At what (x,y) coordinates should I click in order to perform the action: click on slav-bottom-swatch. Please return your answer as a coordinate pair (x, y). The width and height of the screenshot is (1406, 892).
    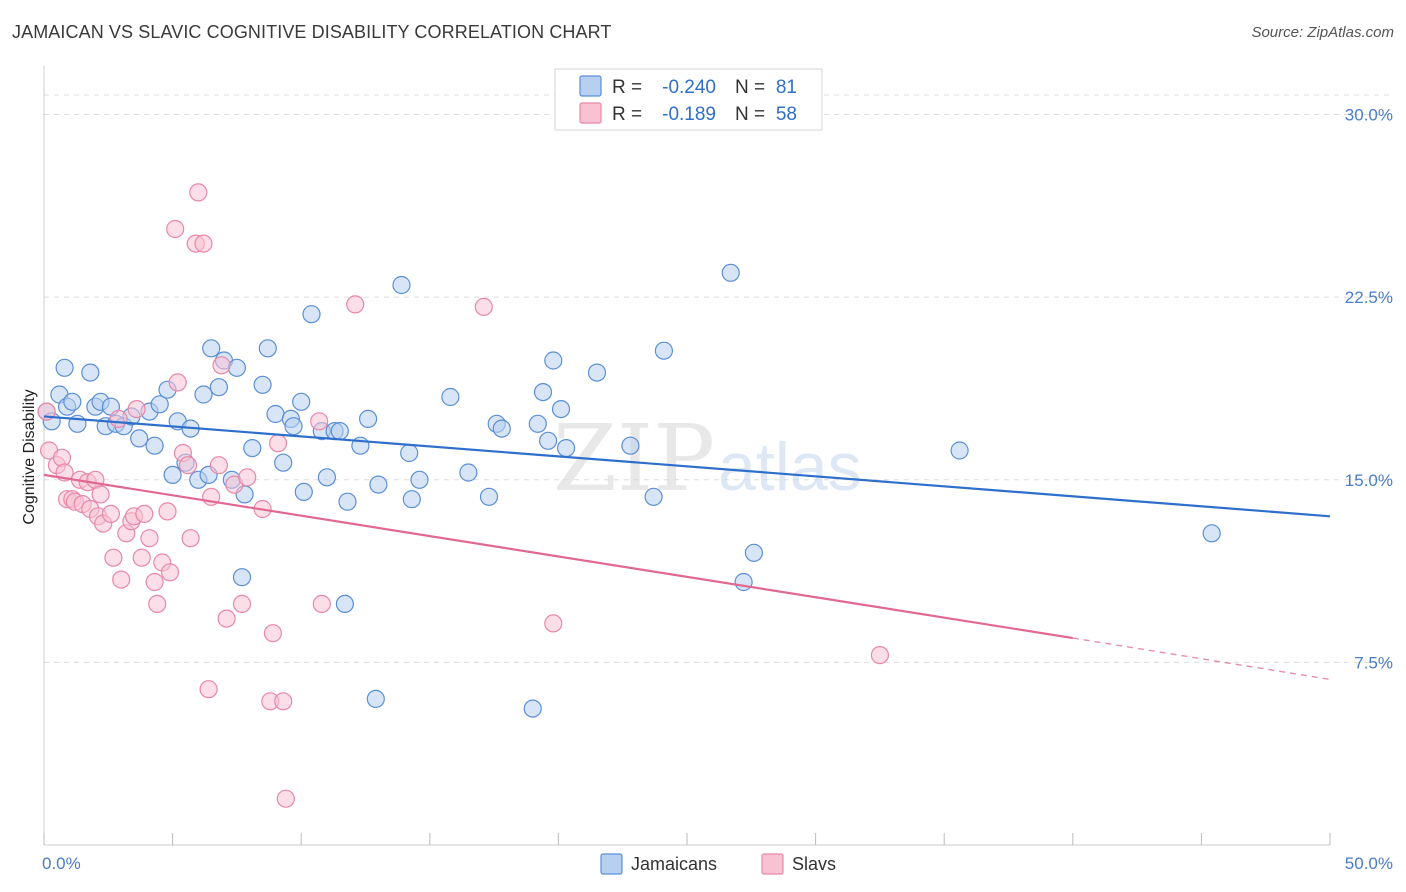
    Looking at the image, I should click on (772, 864).